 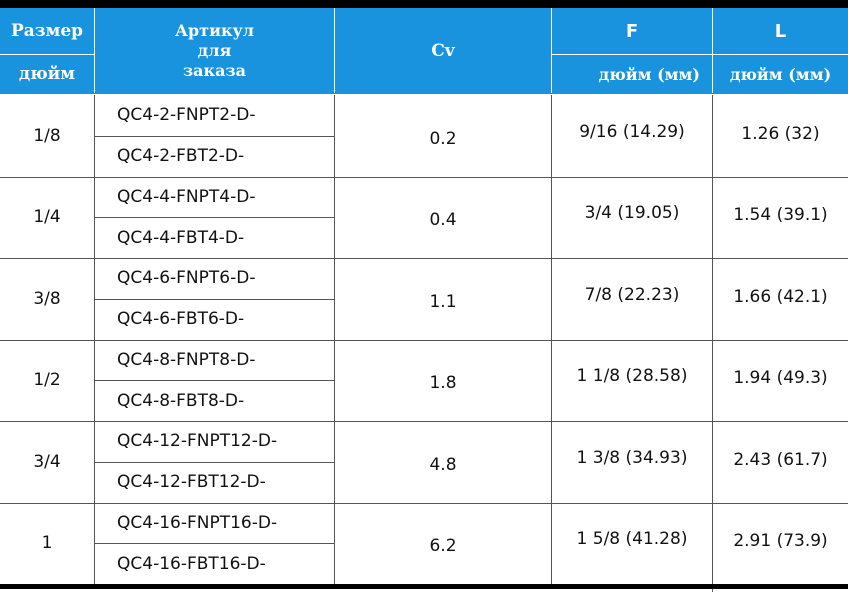 I want to click on article-cell: QC4-16-FNPT16-D-, so click(x=197, y=522).